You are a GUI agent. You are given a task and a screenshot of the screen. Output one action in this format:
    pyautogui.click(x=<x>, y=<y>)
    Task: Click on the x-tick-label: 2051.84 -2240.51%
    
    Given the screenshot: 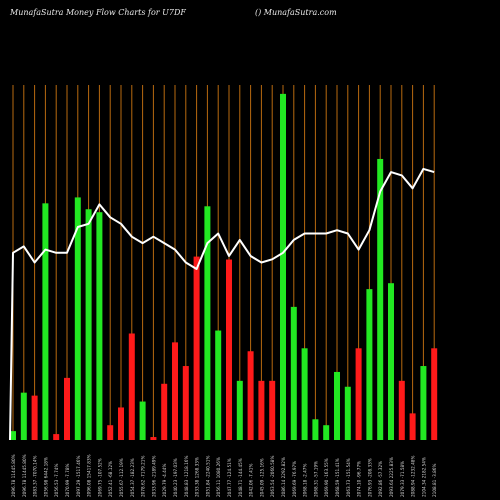 What is the action you would take?
    pyautogui.click(x=207, y=476)
    